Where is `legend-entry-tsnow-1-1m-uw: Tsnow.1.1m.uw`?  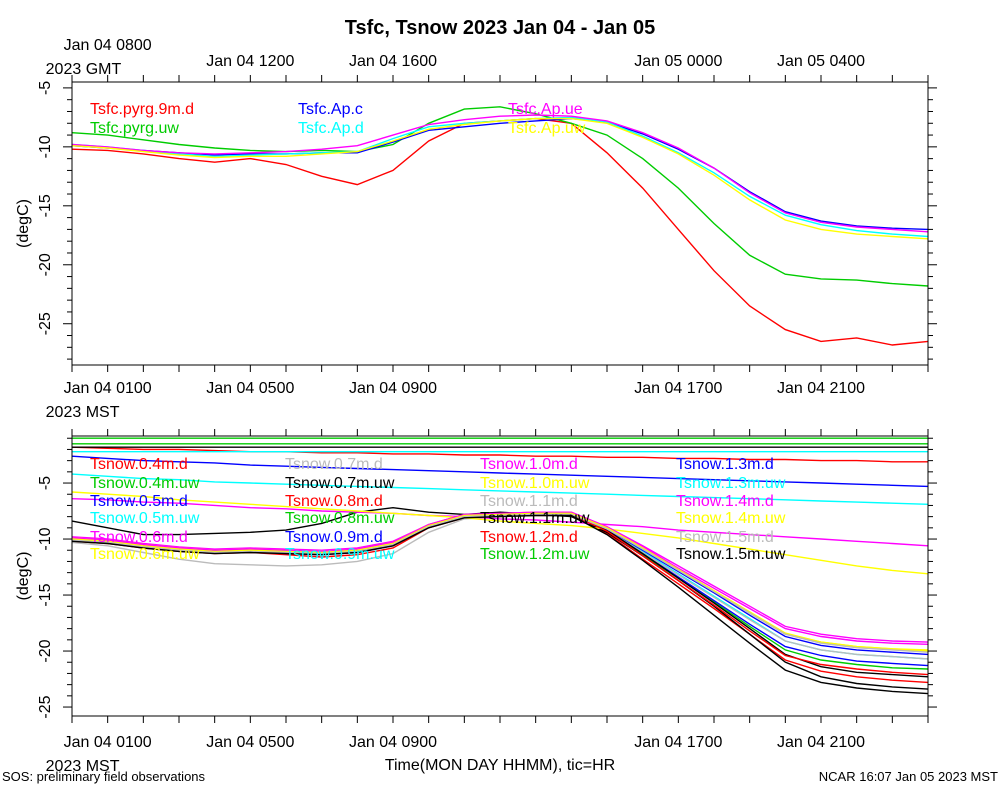 legend-entry-tsnow-1-1m-uw: Tsnow.1.1m.uw is located at coordinates (535, 518).